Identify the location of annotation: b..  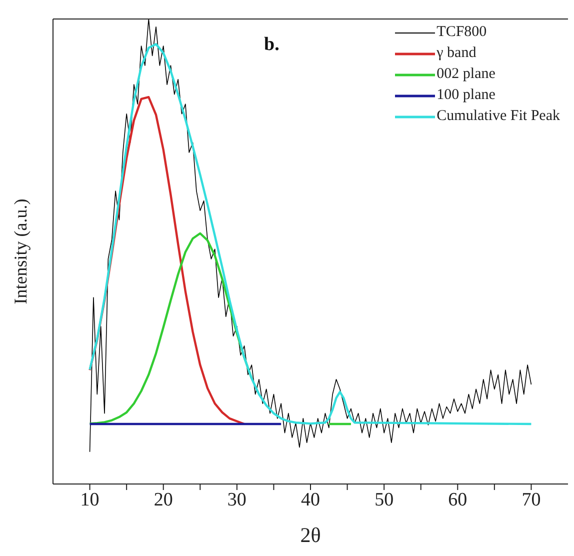
(272, 45).